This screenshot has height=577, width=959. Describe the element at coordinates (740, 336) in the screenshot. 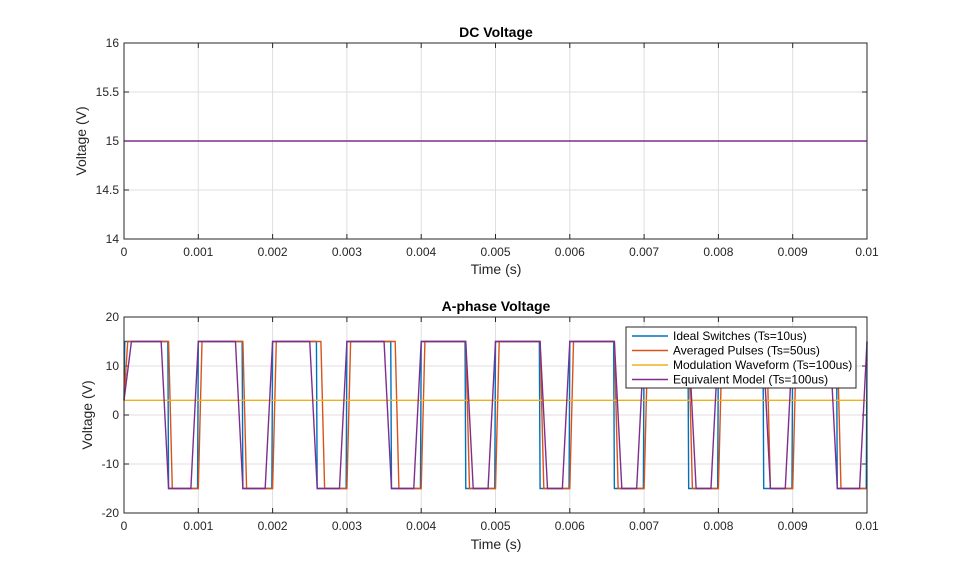

I see `legend-label: Ideal Switches (Ts=10us)` at that location.